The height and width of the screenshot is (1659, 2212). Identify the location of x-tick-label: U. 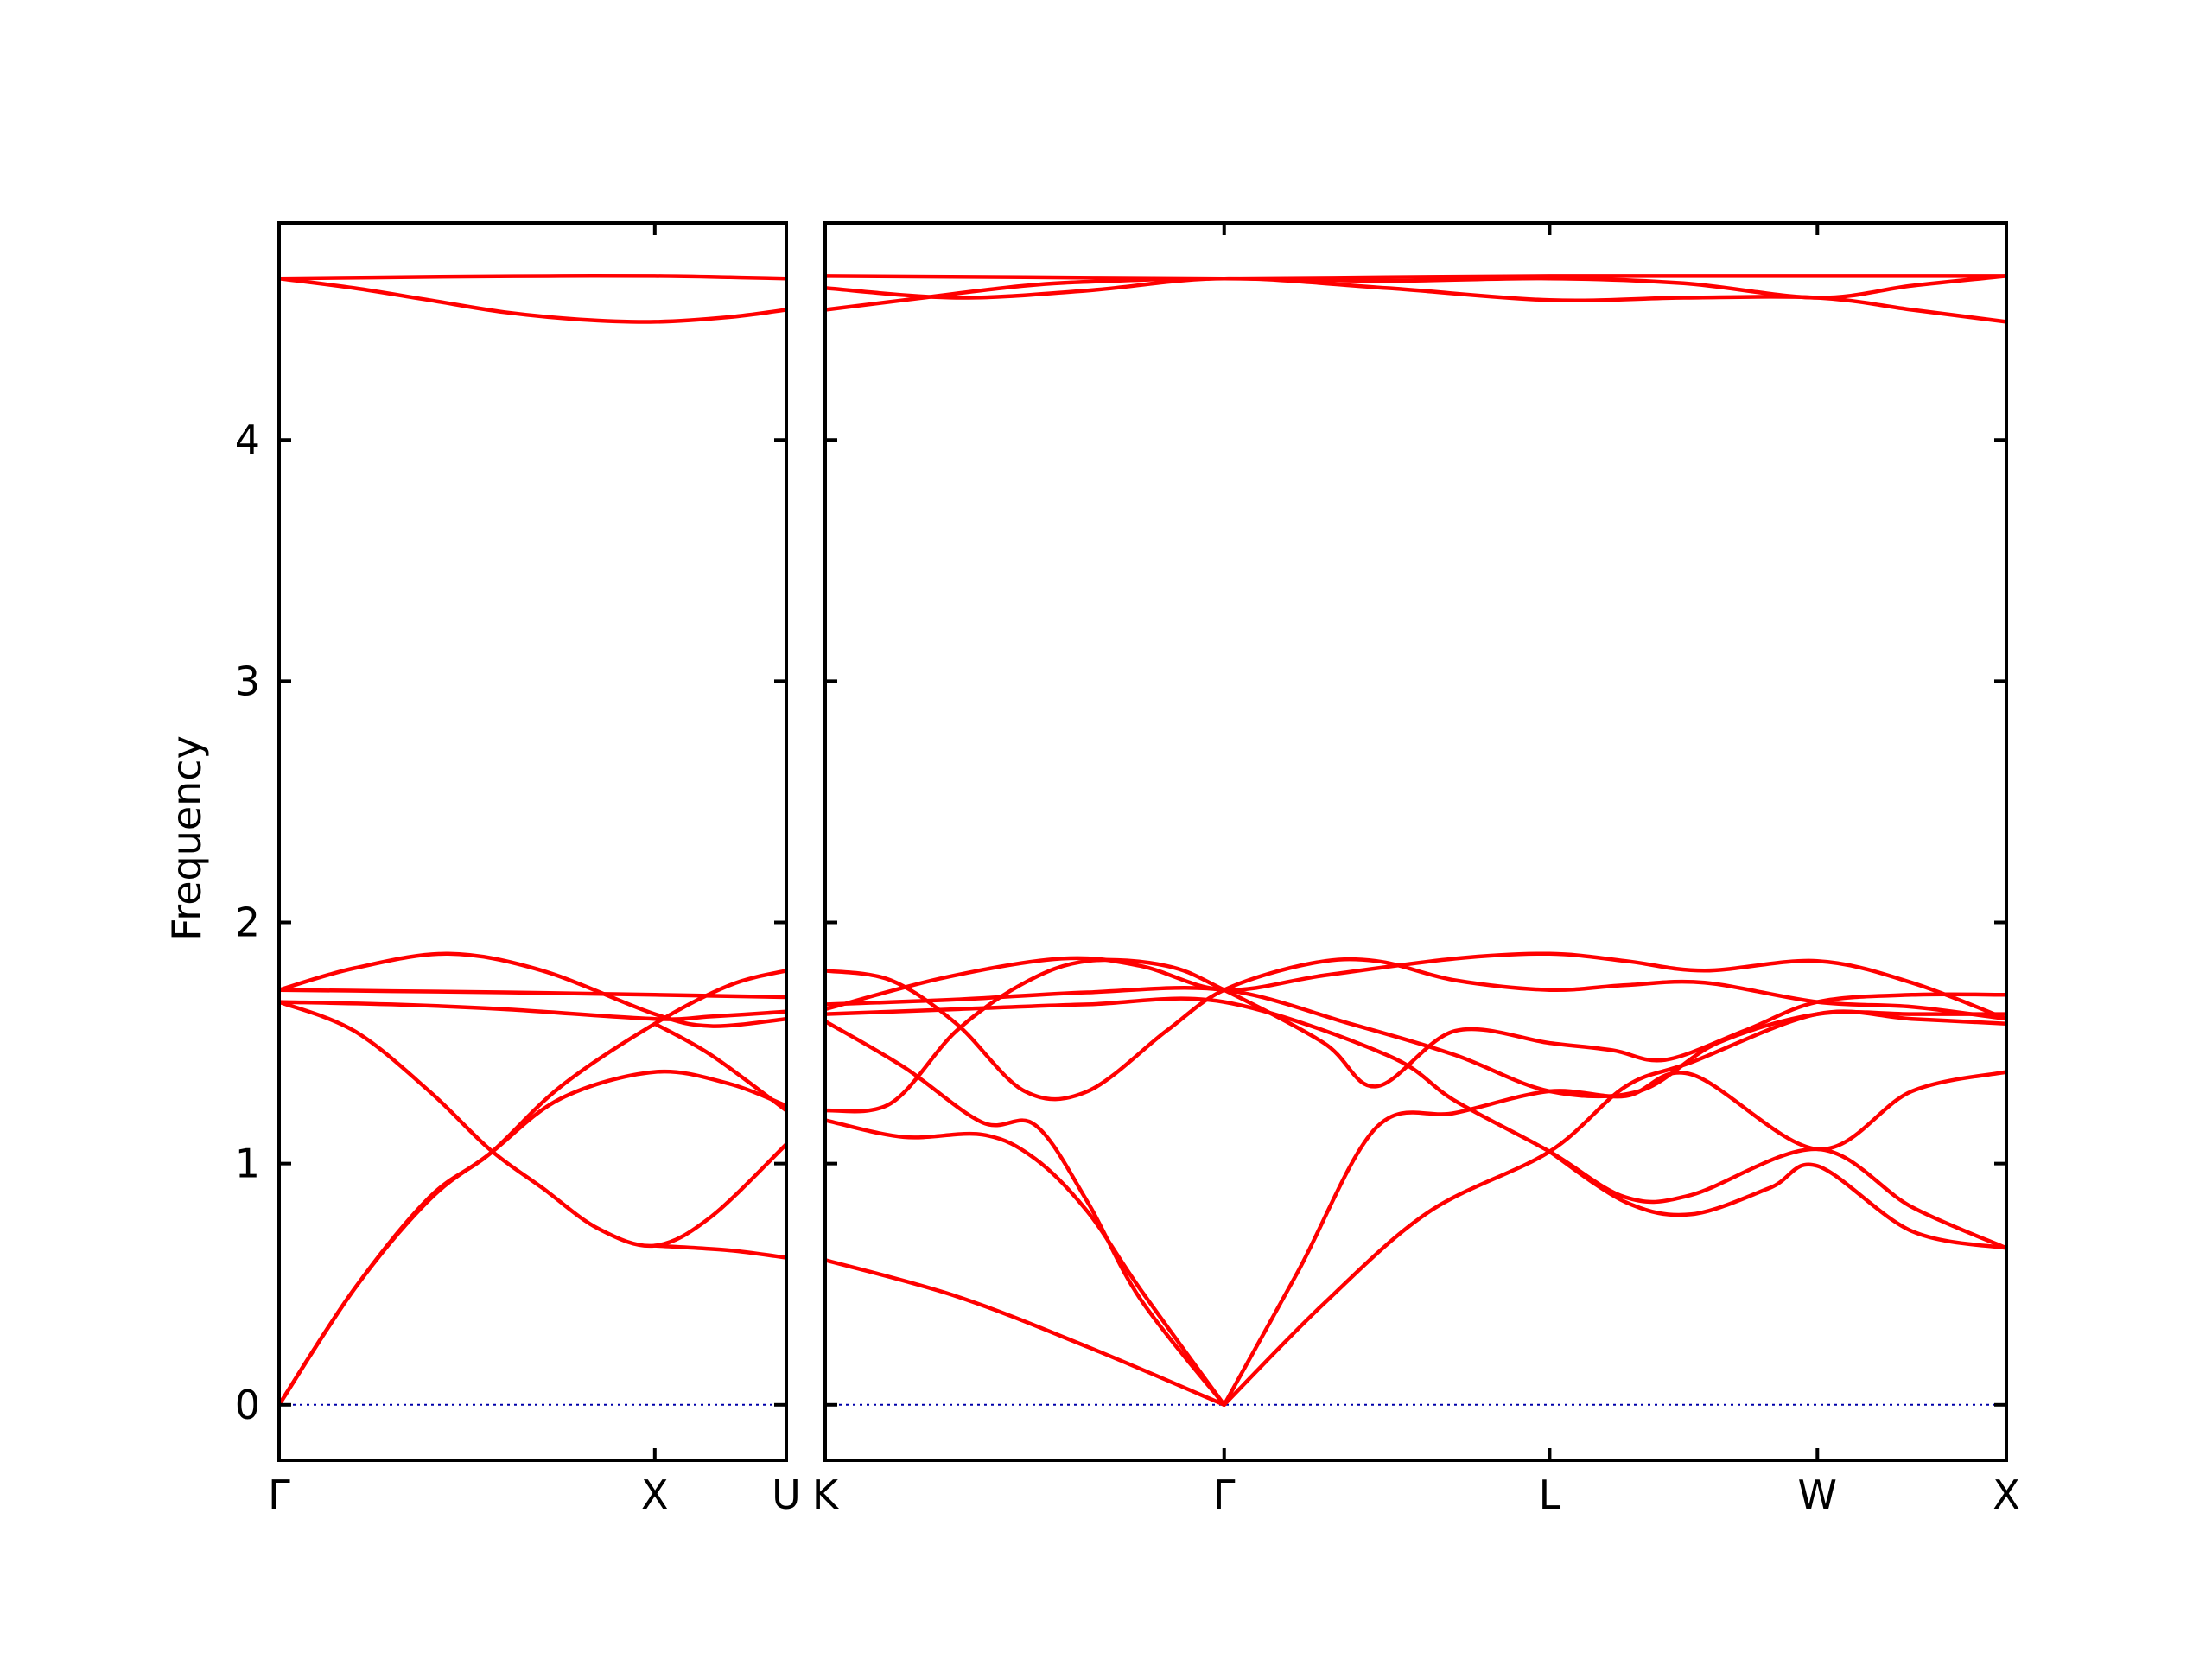
(786, 1494).